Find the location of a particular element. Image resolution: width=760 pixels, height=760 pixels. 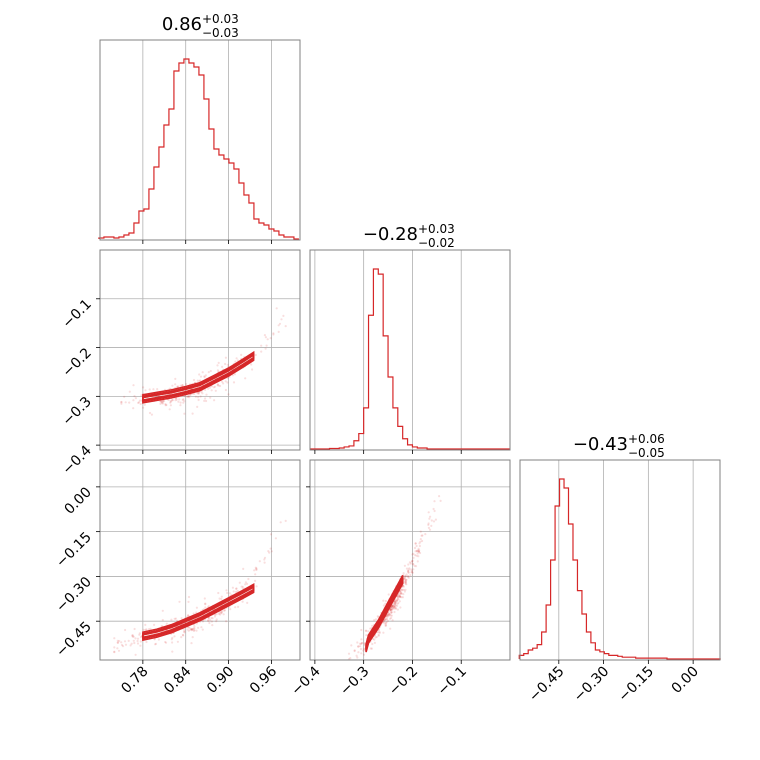

contour-line is located at coordinates (198, 612).